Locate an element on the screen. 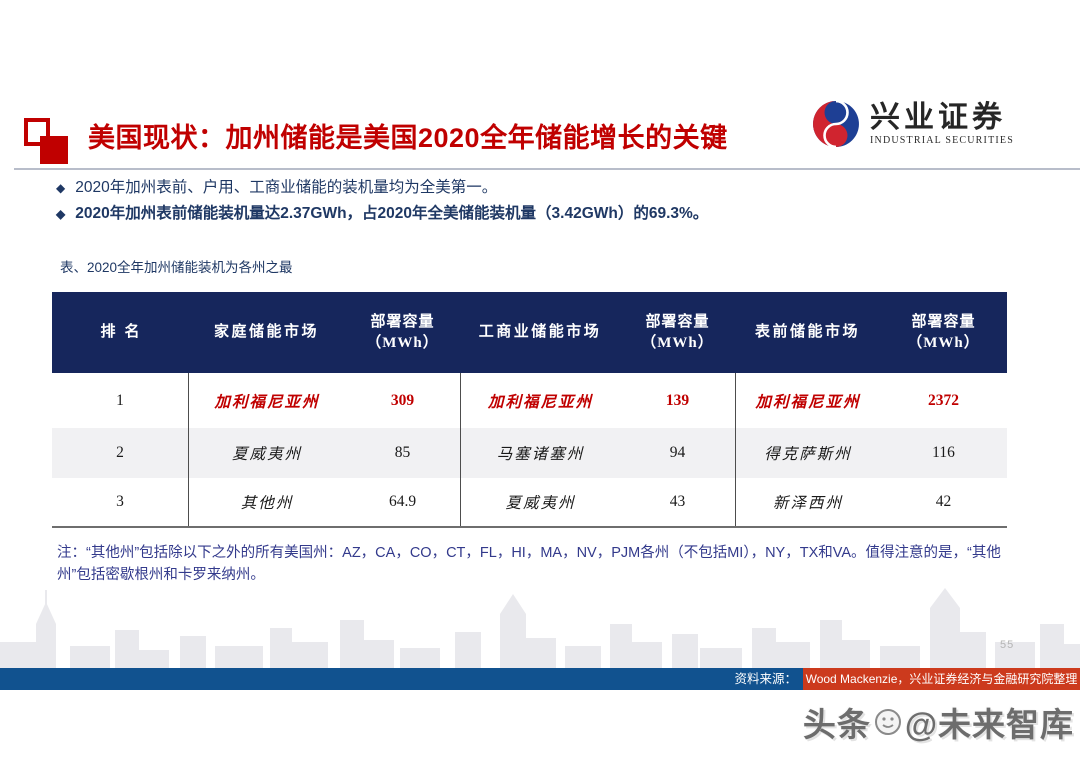 The image size is (1080, 764). table-row: 1 加利福尼亚州 309 加利福尼亚州 139 加利福尼亚州 2372 is located at coordinates (529, 400).